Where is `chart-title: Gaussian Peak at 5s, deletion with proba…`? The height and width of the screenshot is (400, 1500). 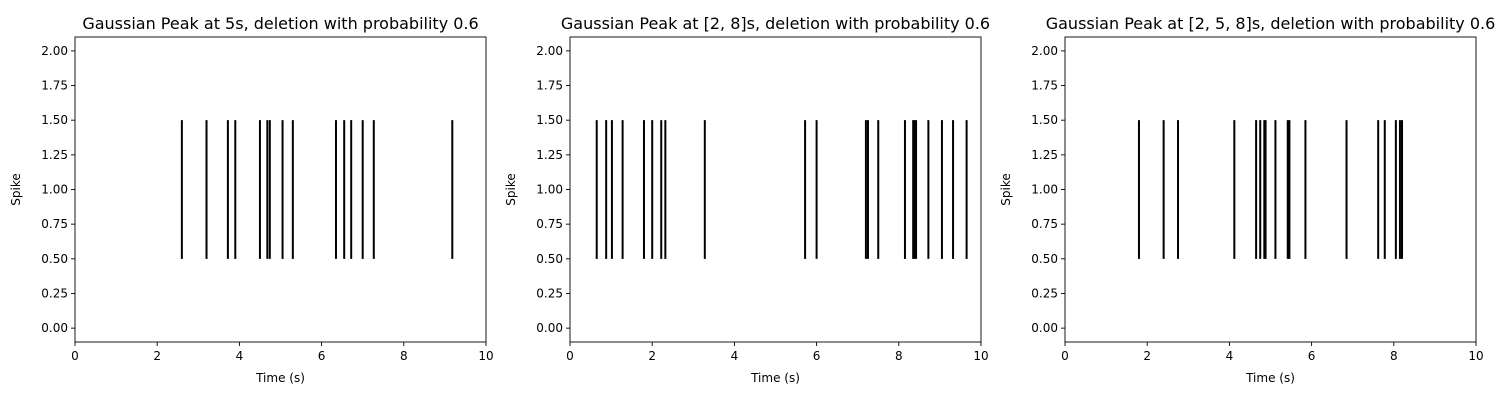
chart-title: Gaussian Peak at 5s, deletion with proba… is located at coordinates (280, 23).